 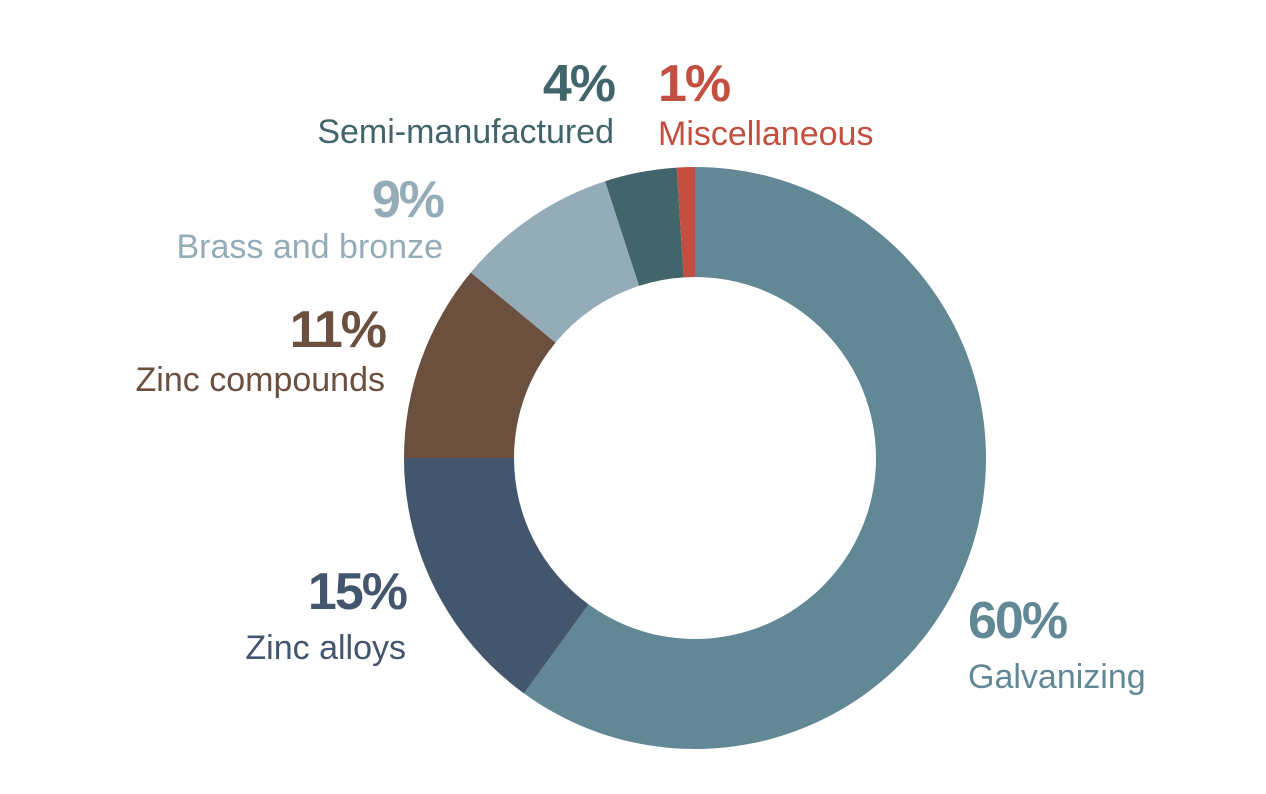 I want to click on slice-miscellaneous, so click(x=685, y=222).